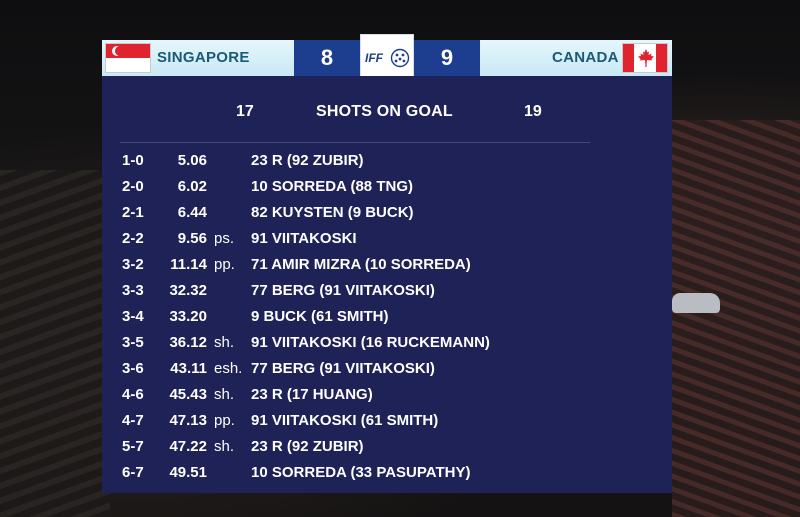  I want to click on goal-score: 1-0, so click(133, 160).